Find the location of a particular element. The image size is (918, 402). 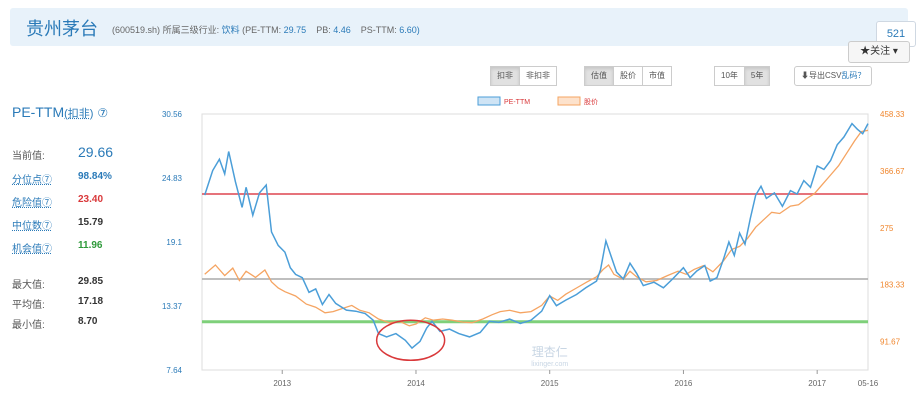

x-tick-label: 2017 is located at coordinates (817, 383).